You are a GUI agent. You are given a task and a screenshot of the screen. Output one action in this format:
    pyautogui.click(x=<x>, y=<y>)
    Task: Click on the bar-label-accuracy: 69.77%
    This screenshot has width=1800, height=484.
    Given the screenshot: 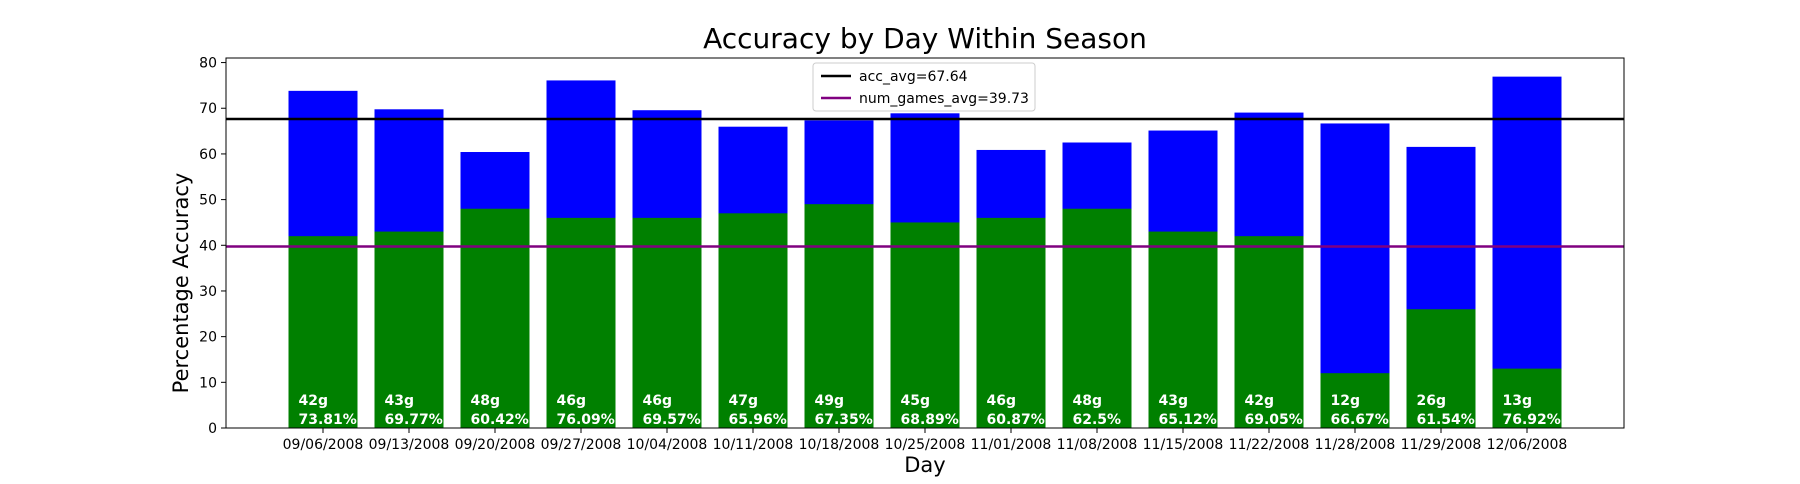 What is the action you would take?
    pyautogui.click(x=414, y=420)
    